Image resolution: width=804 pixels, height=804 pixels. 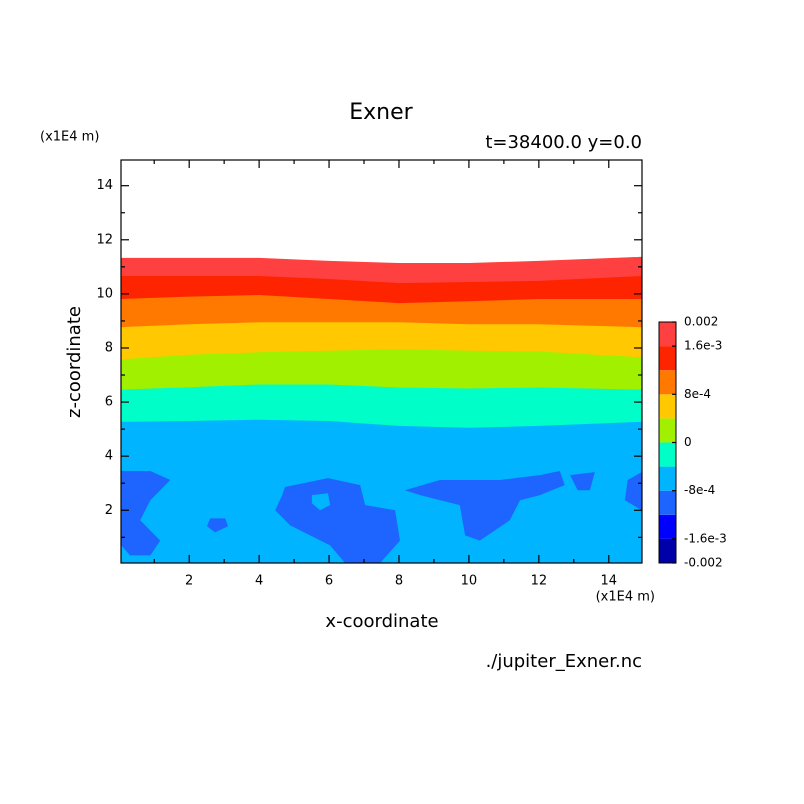 What do you see at coordinates (69, 137) in the screenshot?
I see `y-unit: (x1E4 m)` at bounding box center [69, 137].